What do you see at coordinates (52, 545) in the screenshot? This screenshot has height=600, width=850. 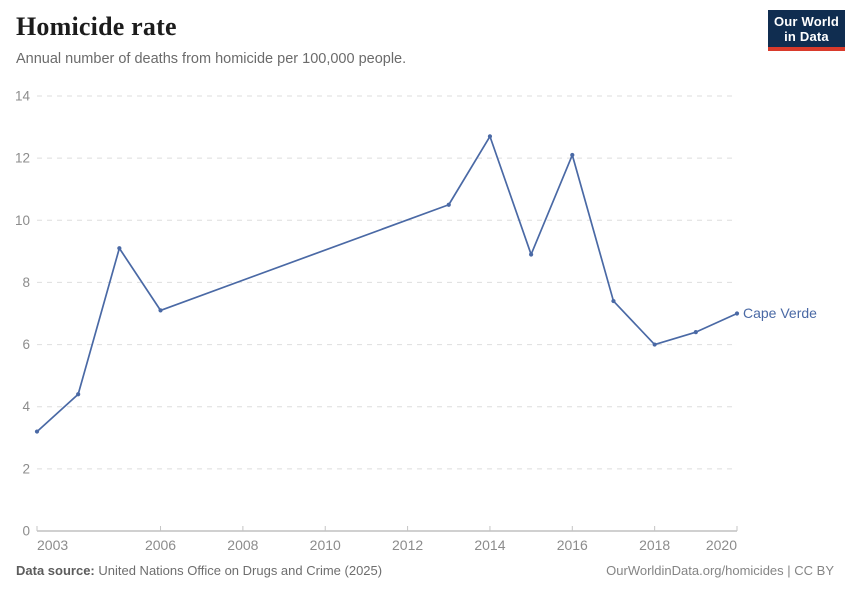 I see `x-tick-label: 2003` at bounding box center [52, 545].